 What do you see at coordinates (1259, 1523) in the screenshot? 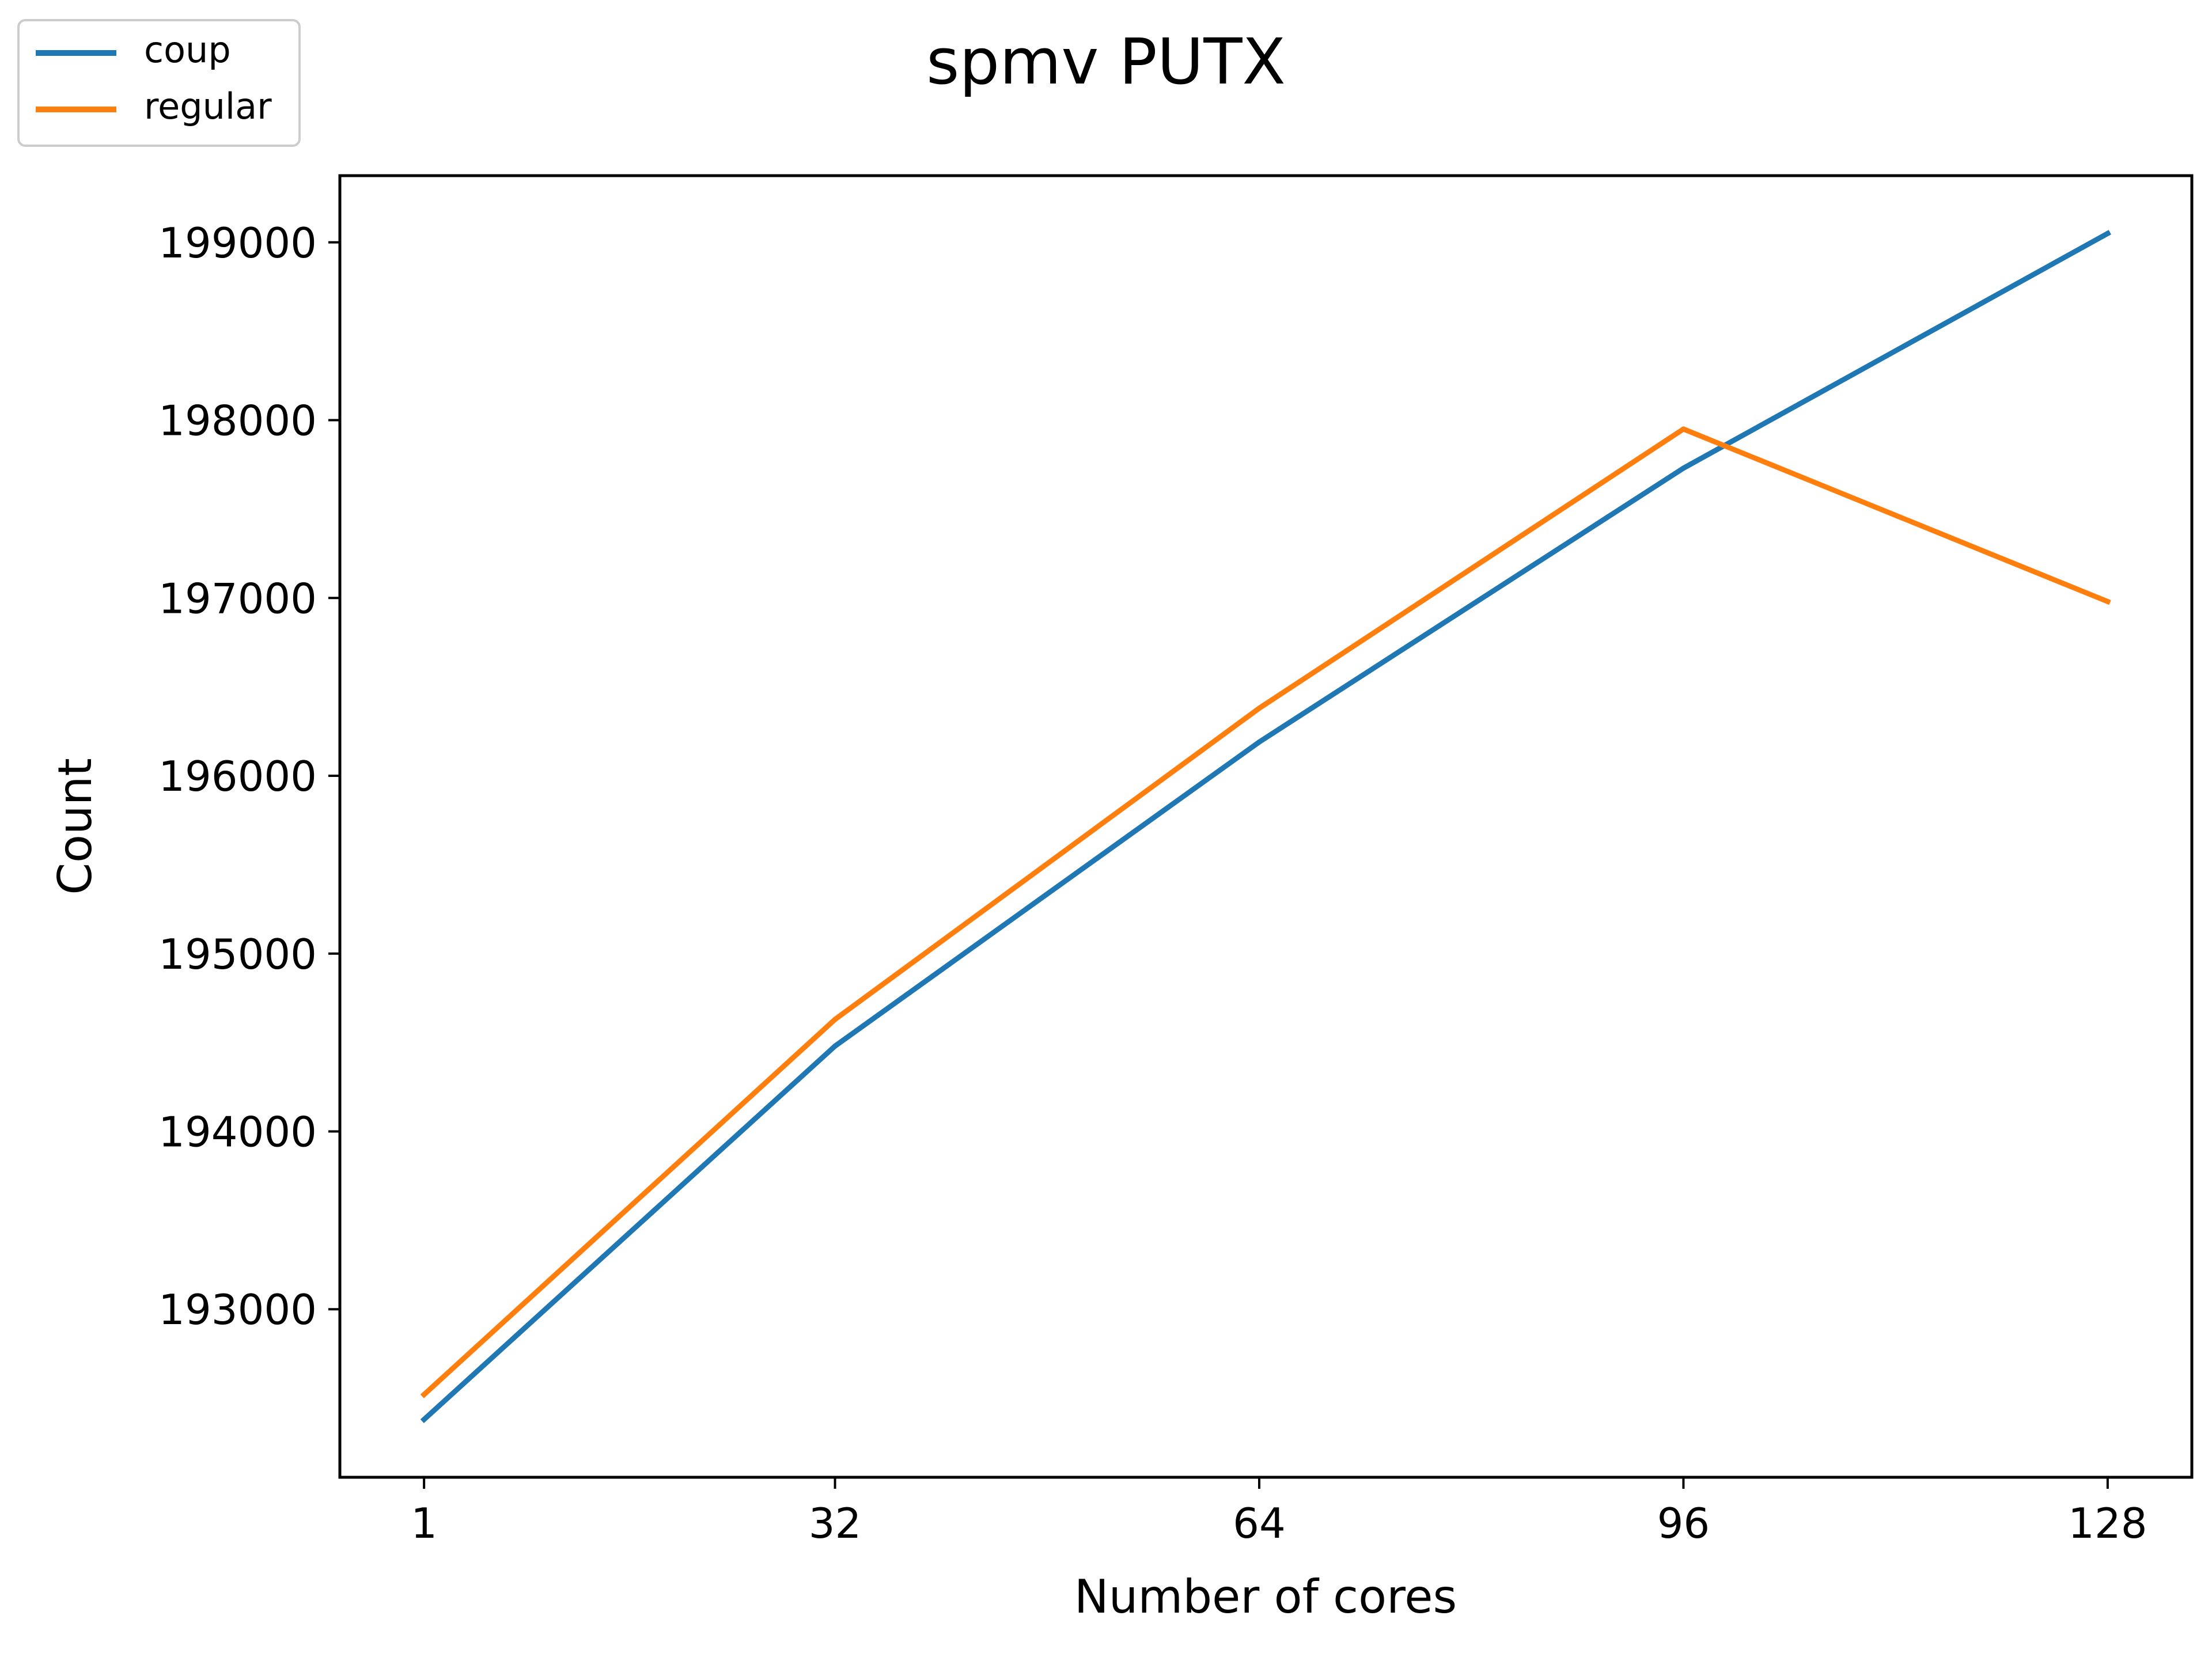
I see `x-tick-label: 64` at bounding box center [1259, 1523].